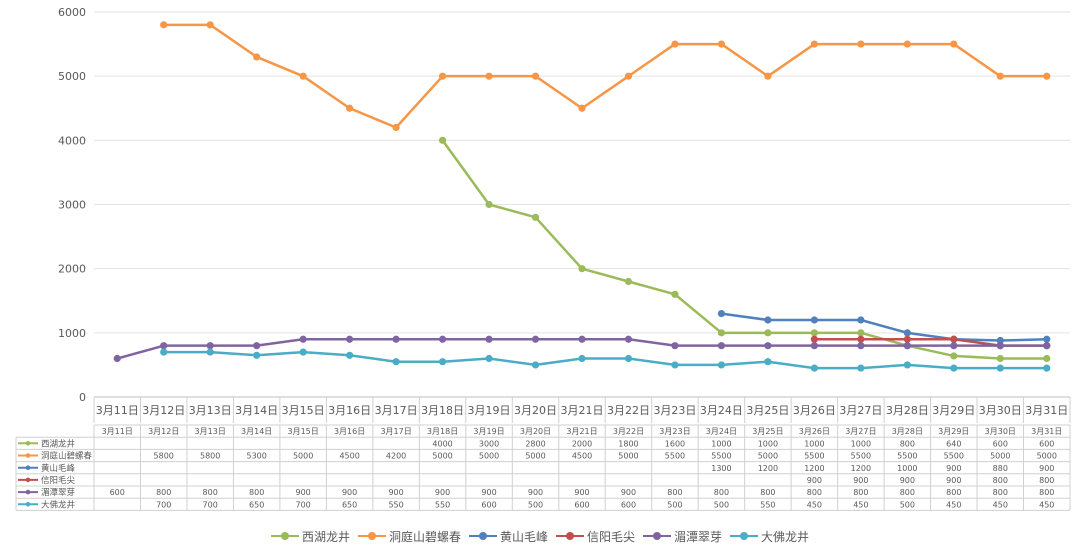 The height and width of the screenshot is (553, 1080). What do you see at coordinates (953, 431) in the screenshot?
I see `table-header-cell: 3月29日` at bounding box center [953, 431].